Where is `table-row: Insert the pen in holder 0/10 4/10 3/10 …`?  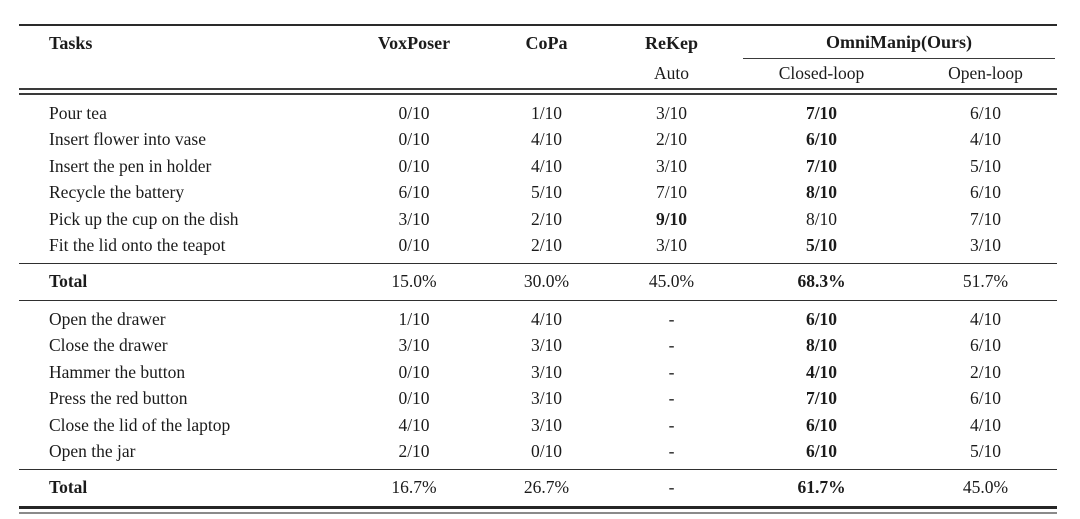
table-row: Insert the pen in holder 0/10 4/10 3/10 … is located at coordinates (538, 166).